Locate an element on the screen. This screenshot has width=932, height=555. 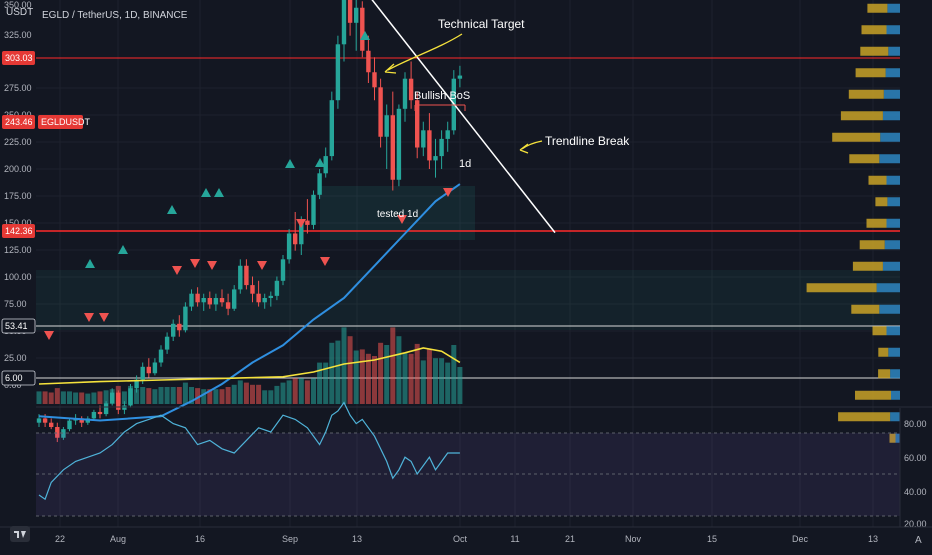
bullish-bos-label: Bullish BoS is located at coordinates (442, 96).